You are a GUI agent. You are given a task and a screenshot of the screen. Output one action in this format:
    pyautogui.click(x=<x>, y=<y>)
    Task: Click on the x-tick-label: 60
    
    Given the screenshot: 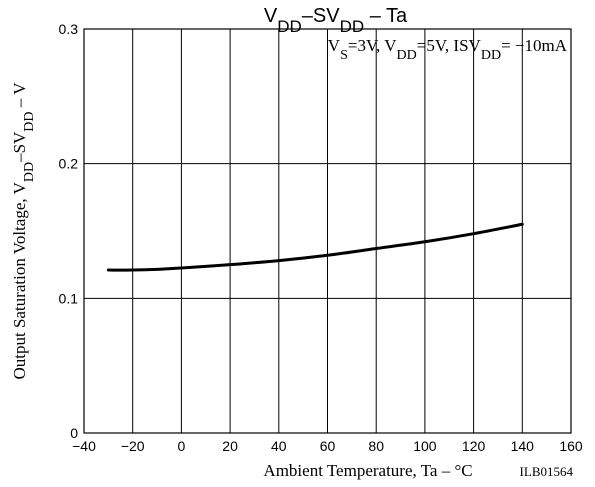 What is the action you would take?
    pyautogui.click(x=328, y=446)
    